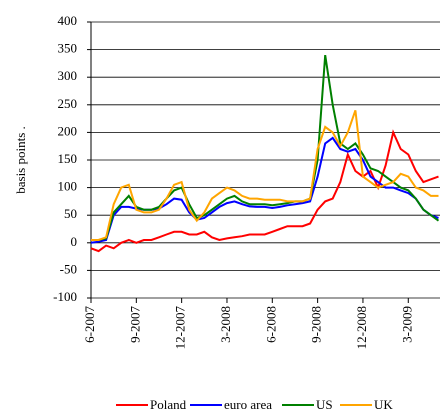  What do you see at coordinates (68, 75) in the screenshot?
I see `y-tick-label: 300` at bounding box center [68, 75].